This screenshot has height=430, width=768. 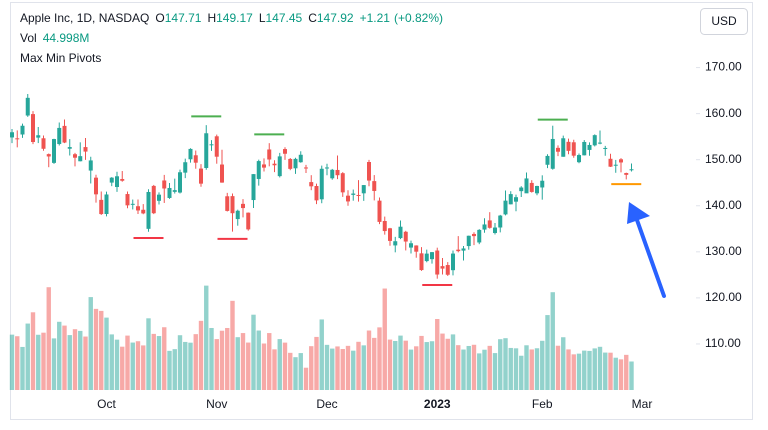 I want to click on volume-name: Vol, so click(x=28, y=38).